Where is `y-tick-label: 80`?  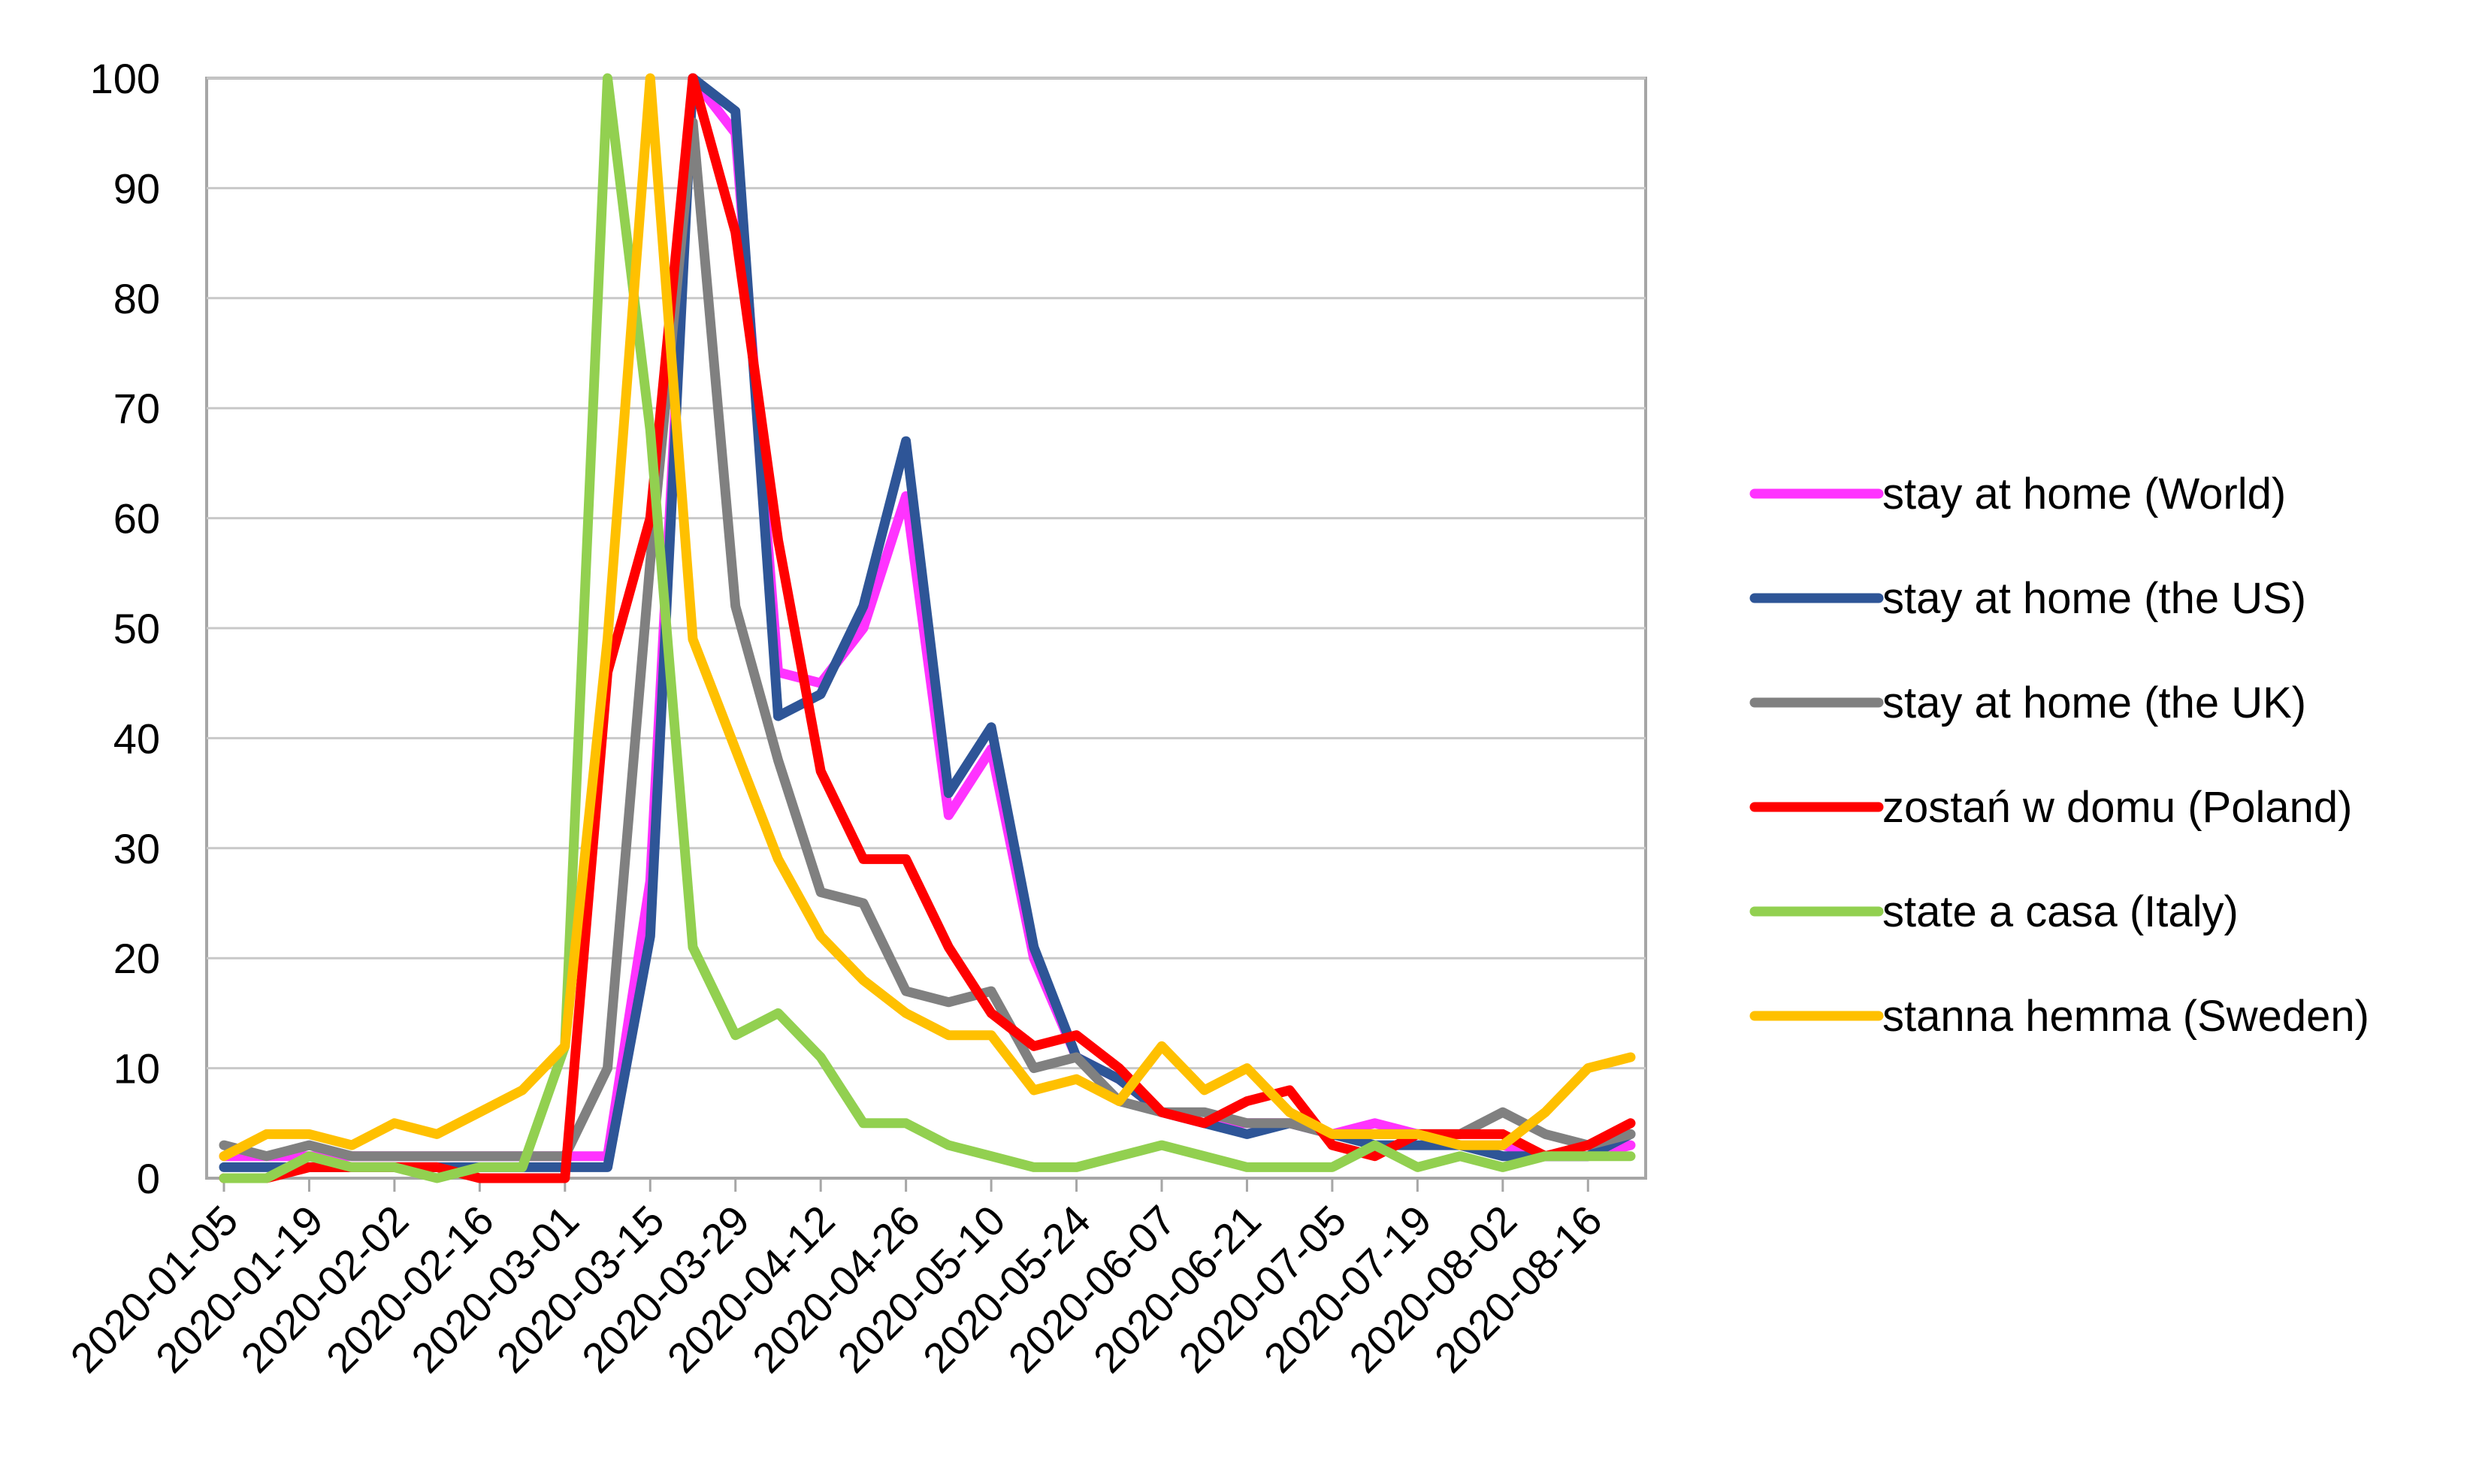 y-tick-label: 80 is located at coordinates (136, 298).